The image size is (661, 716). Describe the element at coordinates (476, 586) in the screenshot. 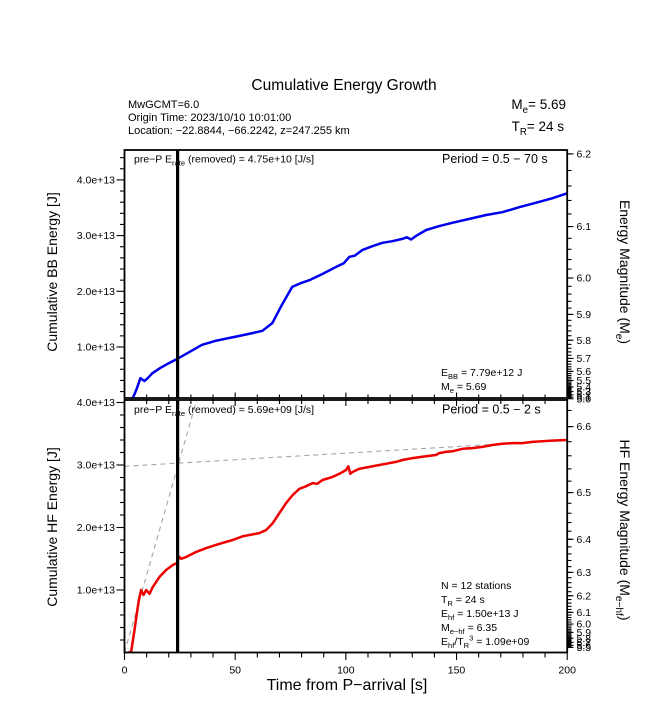

I see `hf-stations-annotation: N = 12 stations` at that location.